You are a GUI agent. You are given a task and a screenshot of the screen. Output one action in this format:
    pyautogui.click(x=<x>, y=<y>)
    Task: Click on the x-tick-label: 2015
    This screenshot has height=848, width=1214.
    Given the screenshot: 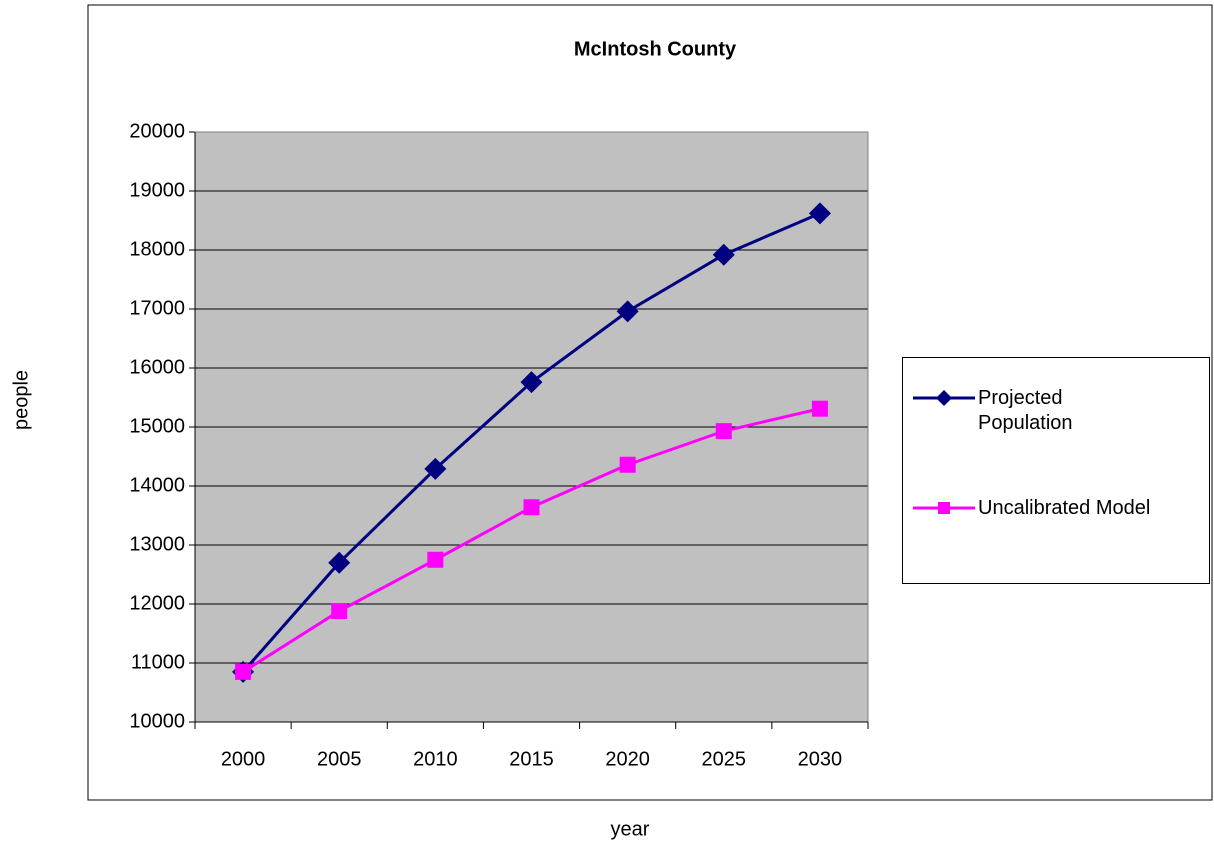 What is the action you would take?
    pyautogui.click(x=531, y=759)
    